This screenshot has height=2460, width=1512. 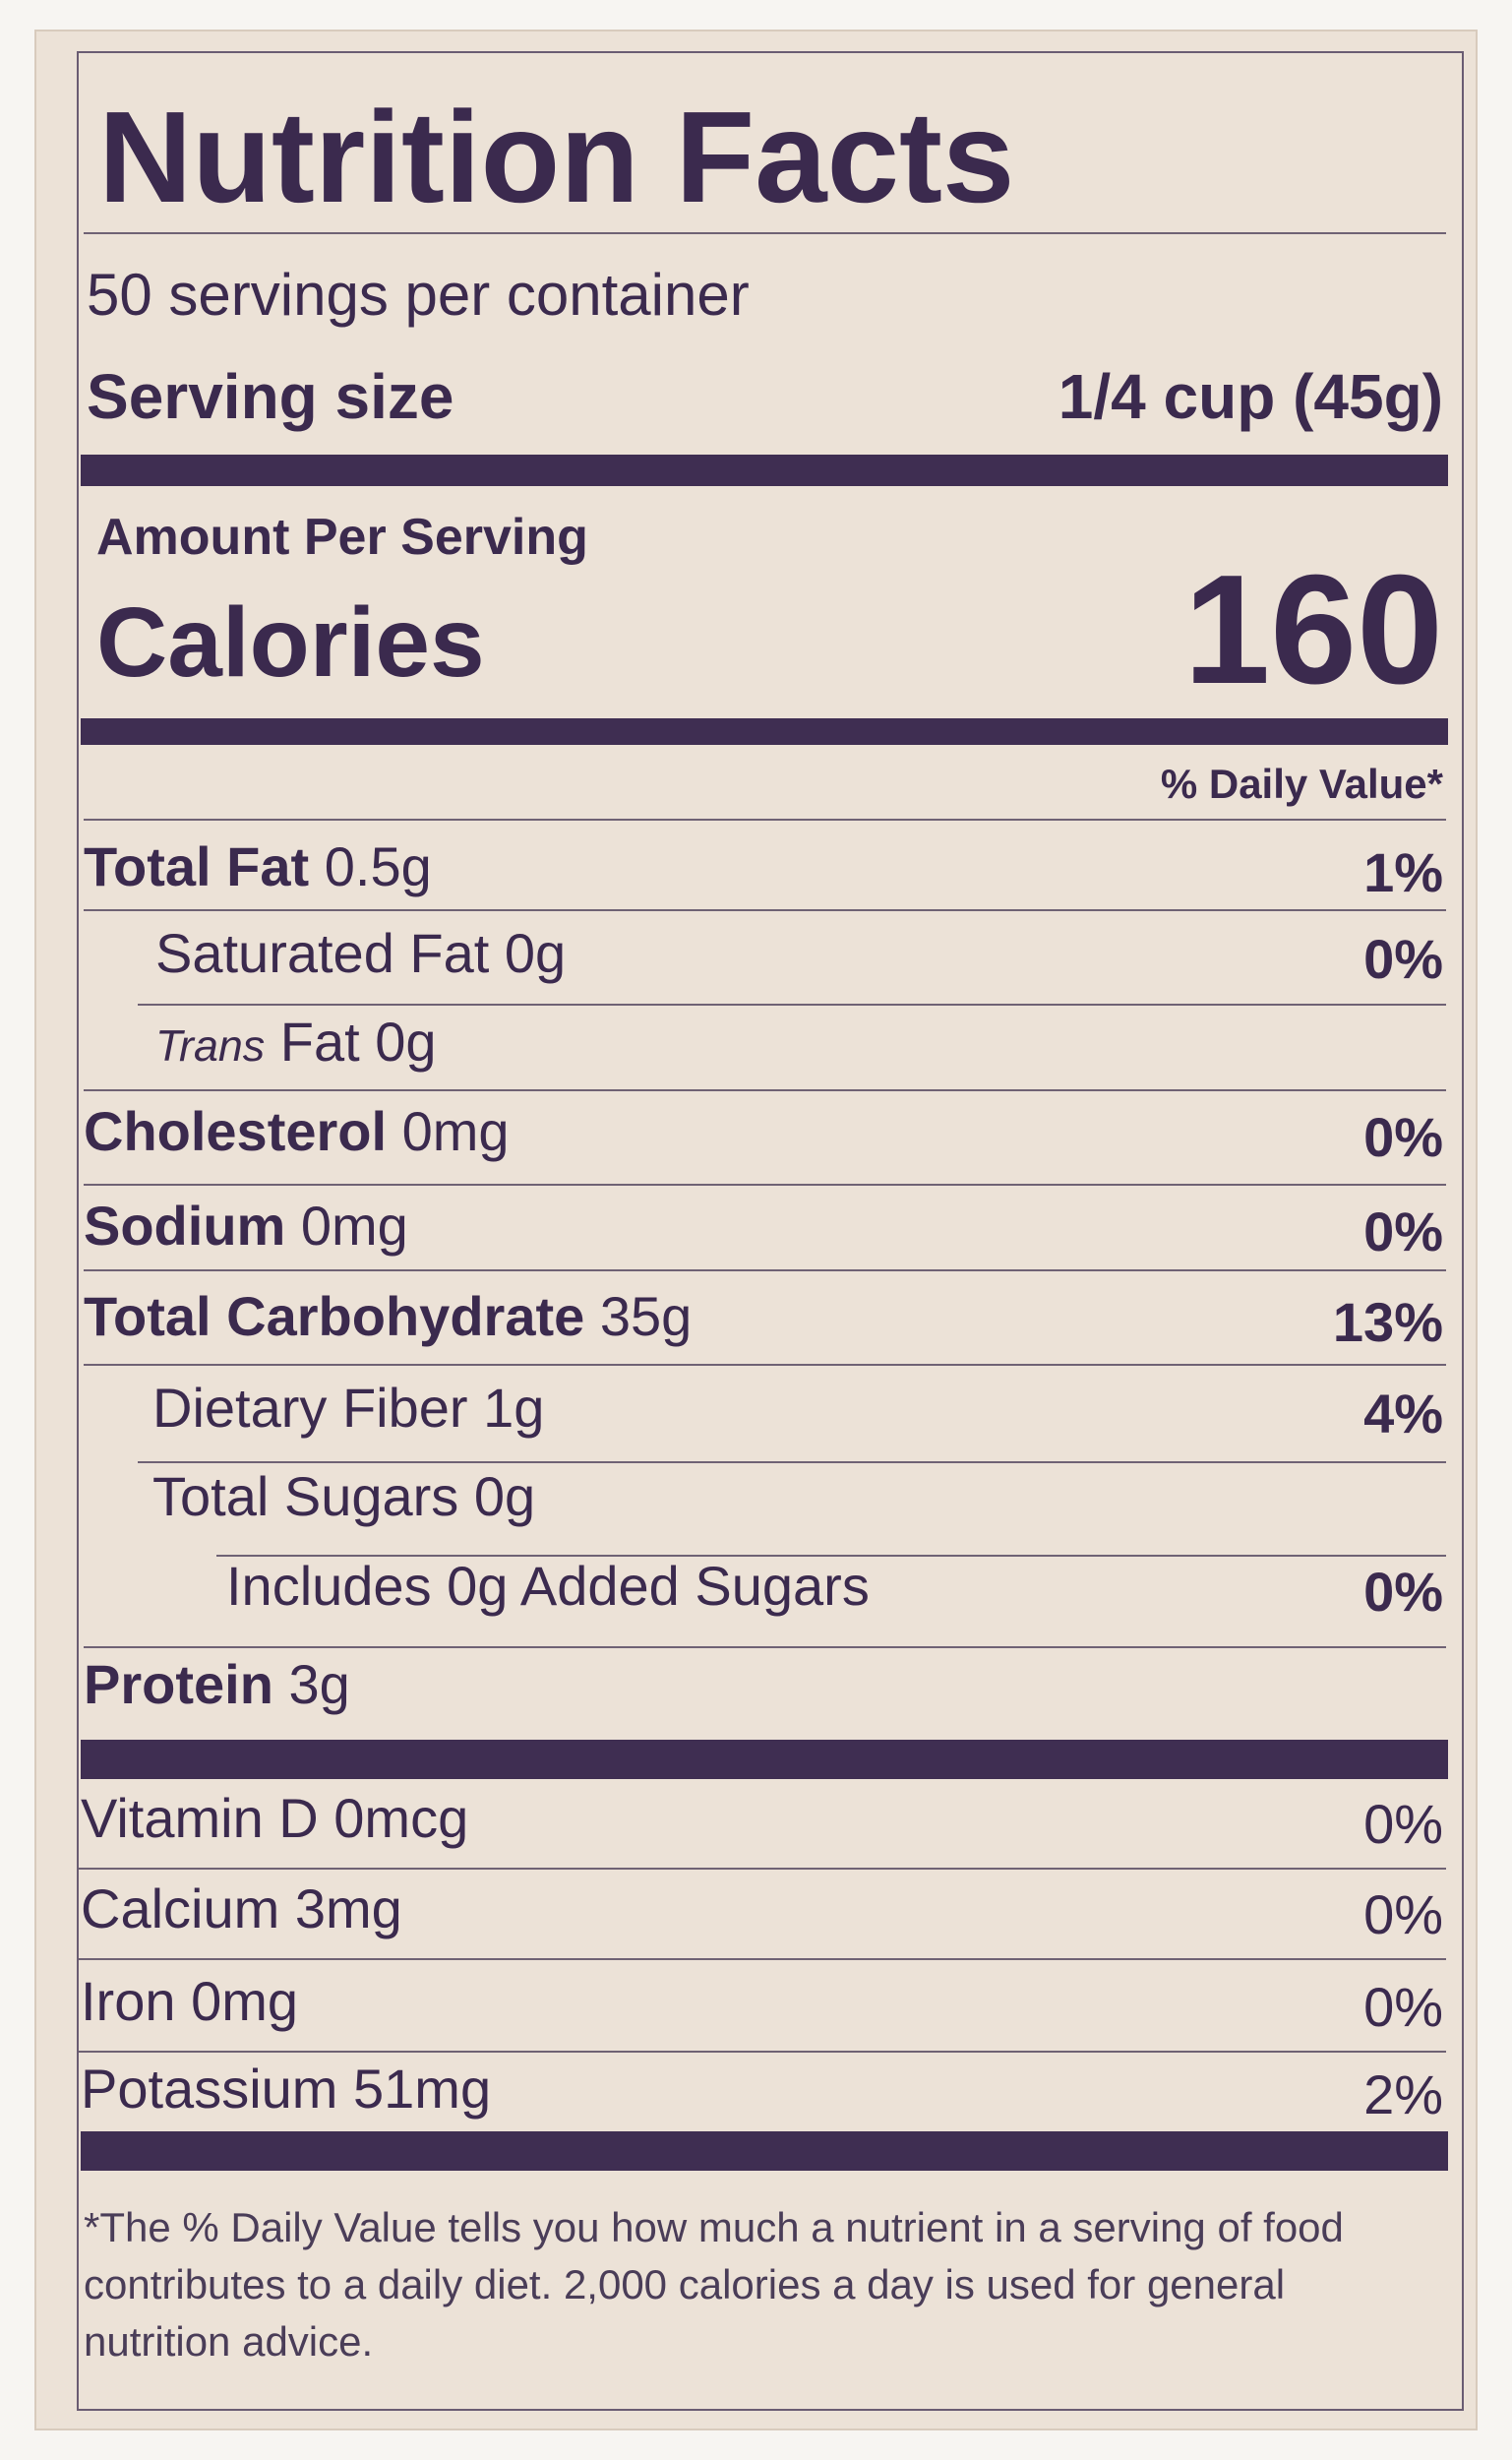 I want to click on name: Iron, so click(x=128, y=2001).